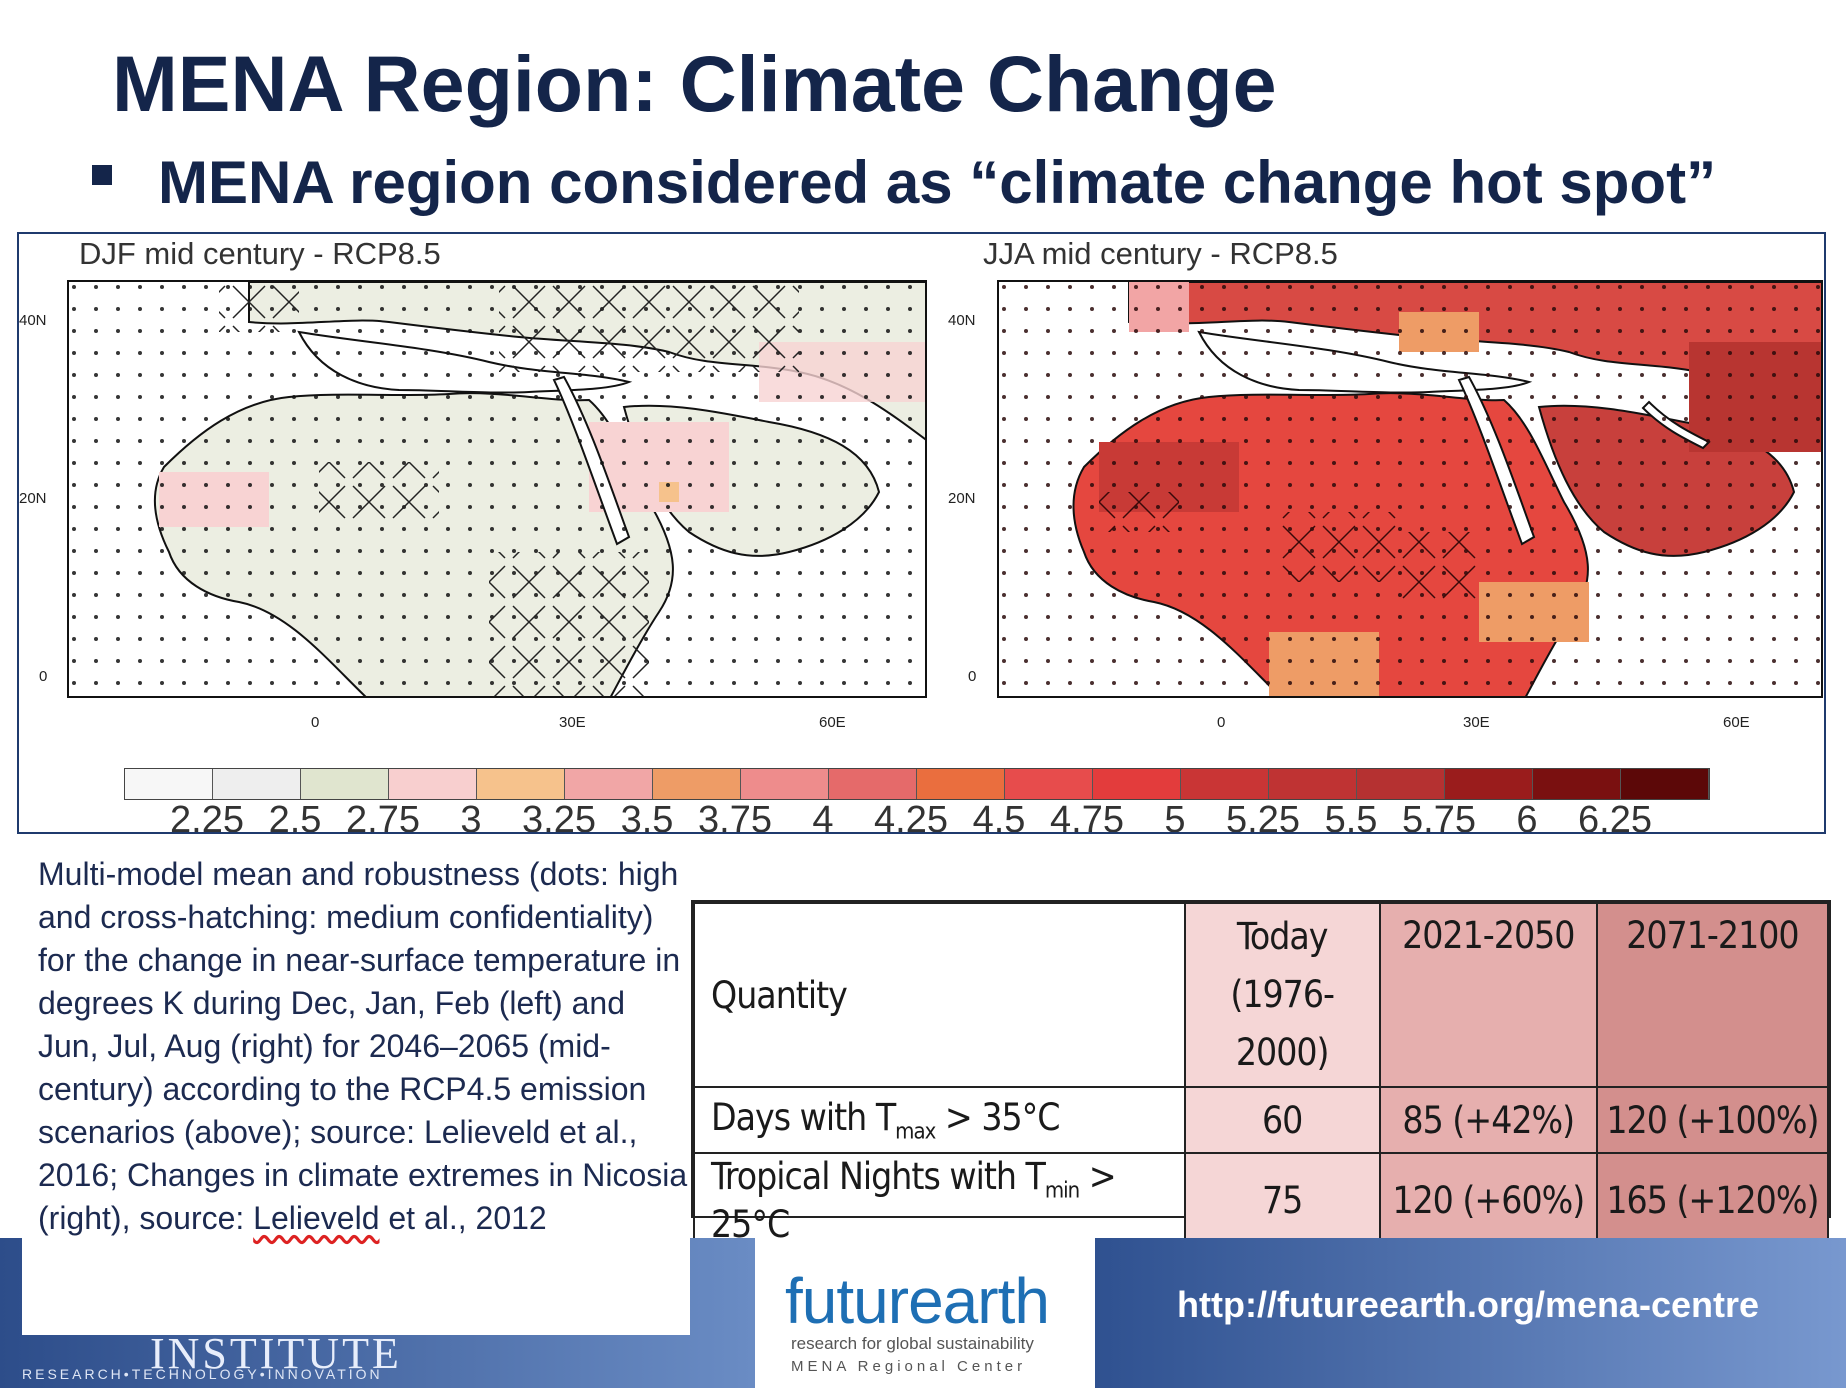 This screenshot has width=1846, height=1388. I want to click on colorbar-tick-label: 3, so click(471, 816).